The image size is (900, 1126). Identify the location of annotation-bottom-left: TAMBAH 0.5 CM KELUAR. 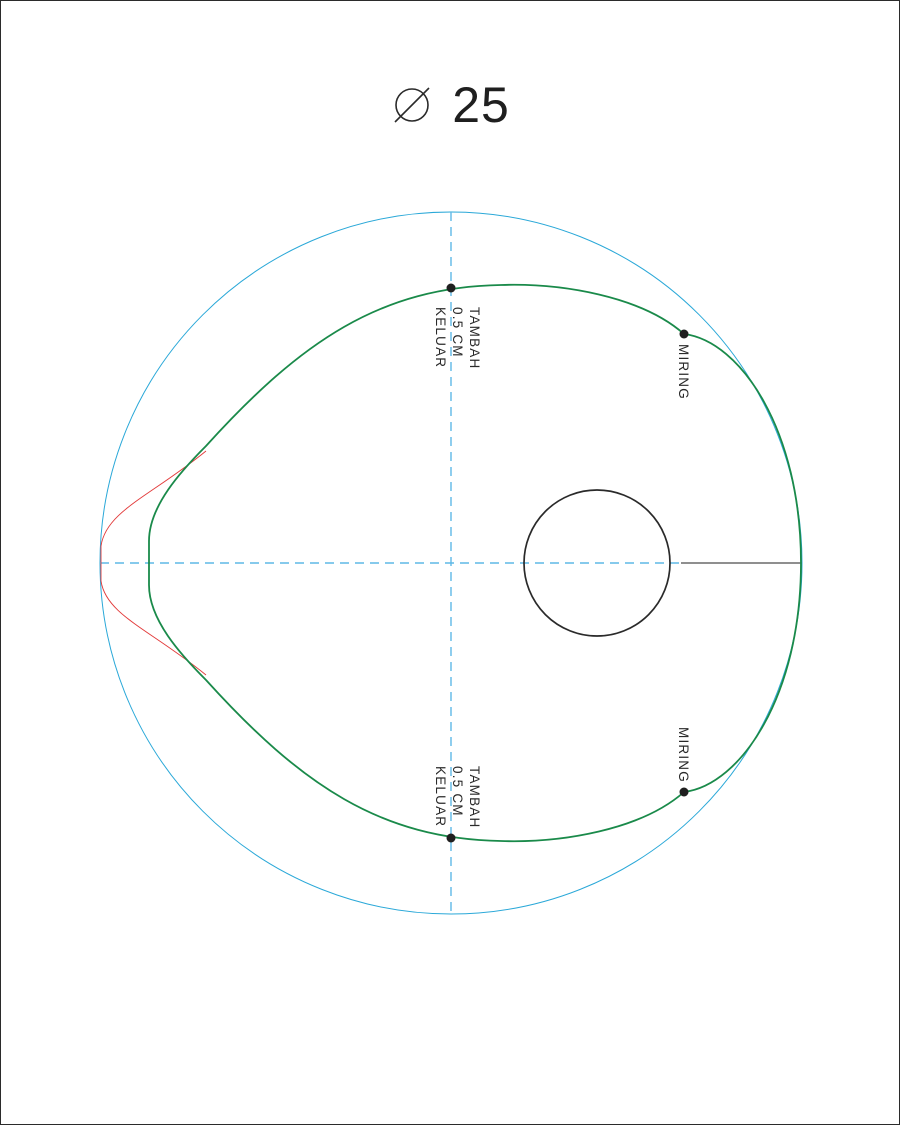
(457, 797).